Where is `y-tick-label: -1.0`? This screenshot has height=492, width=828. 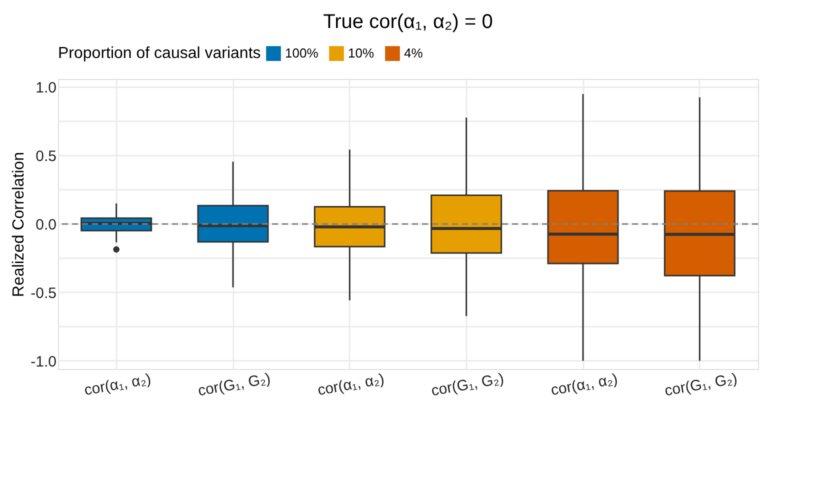
y-tick-label: -1.0 is located at coordinates (43, 361).